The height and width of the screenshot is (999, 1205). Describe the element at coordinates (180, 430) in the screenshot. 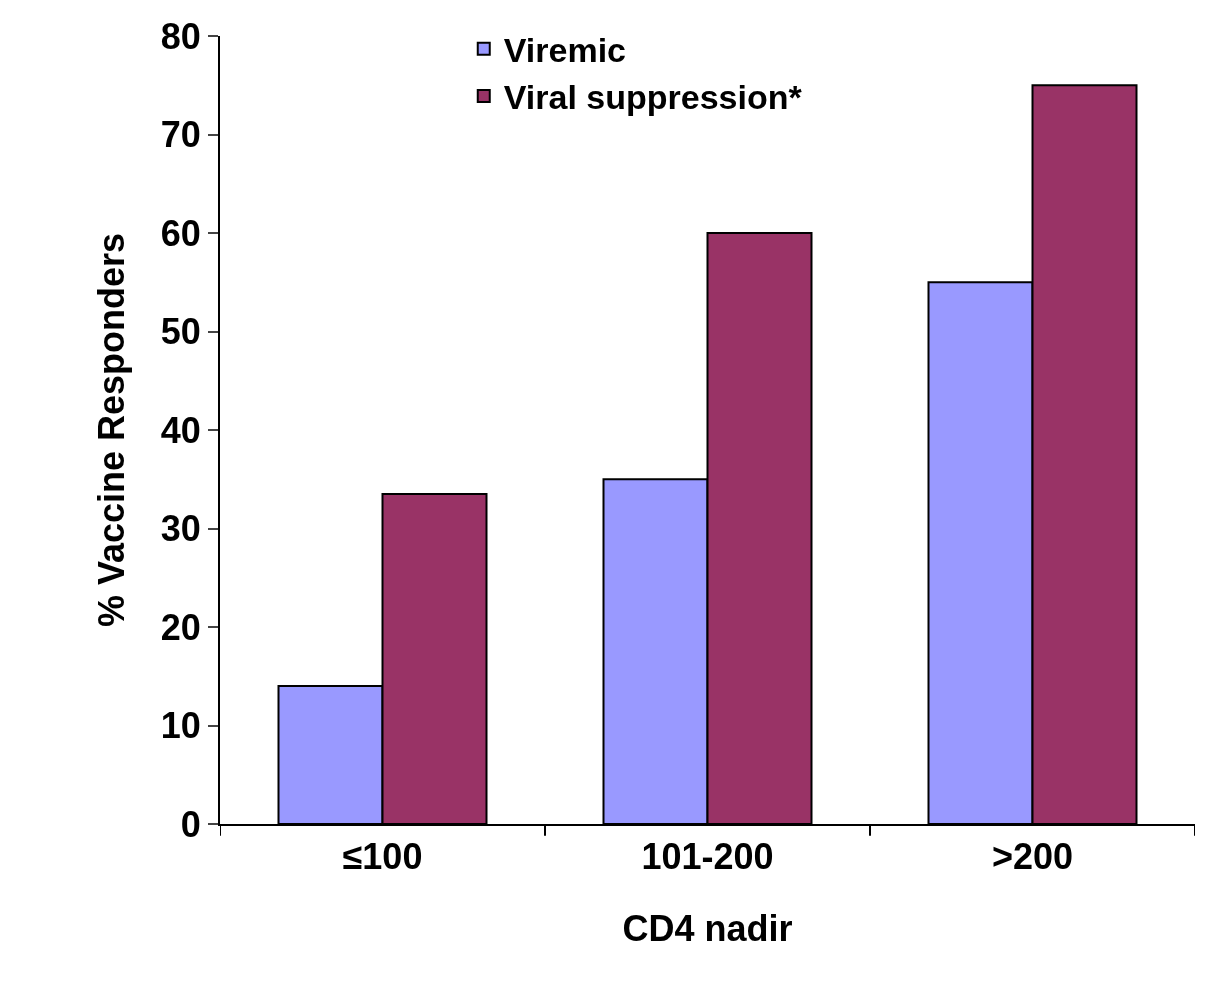

I see `y-tick-label: 40` at that location.